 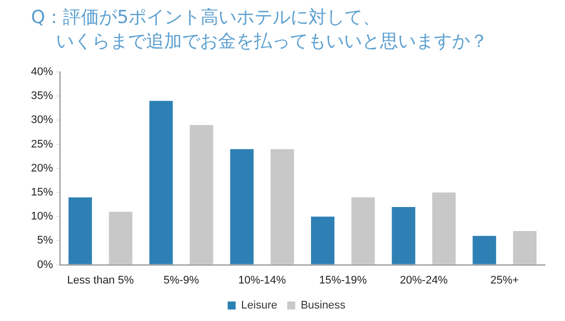 What do you see at coordinates (504, 280) in the screenshot?
I see `x-tick-label: 25%+` at bounding box center [504, 280].